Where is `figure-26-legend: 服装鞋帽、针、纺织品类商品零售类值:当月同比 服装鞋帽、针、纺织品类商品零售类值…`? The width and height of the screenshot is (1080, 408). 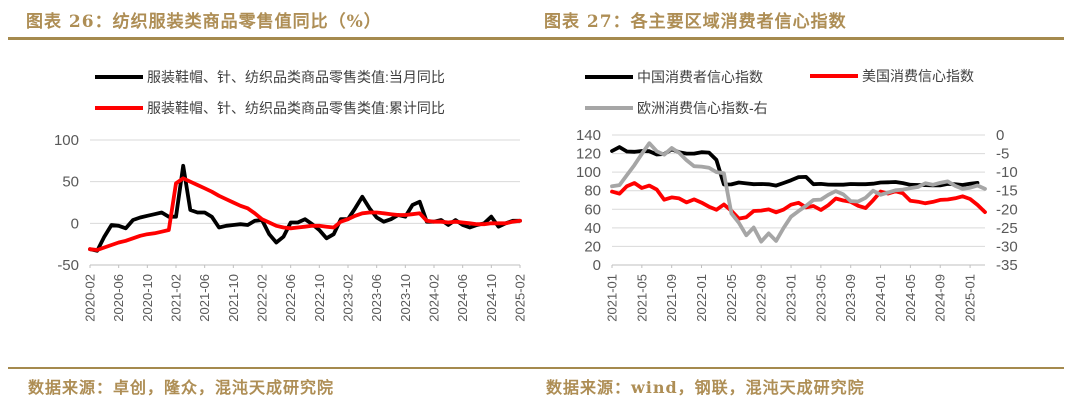
figure-26-legend: 服装鞋帽、针、纺织品类商品零售类值:当月同比 服装鞋帽、针、纺织品类商品零售类值… is located at coordinates (315, 97).